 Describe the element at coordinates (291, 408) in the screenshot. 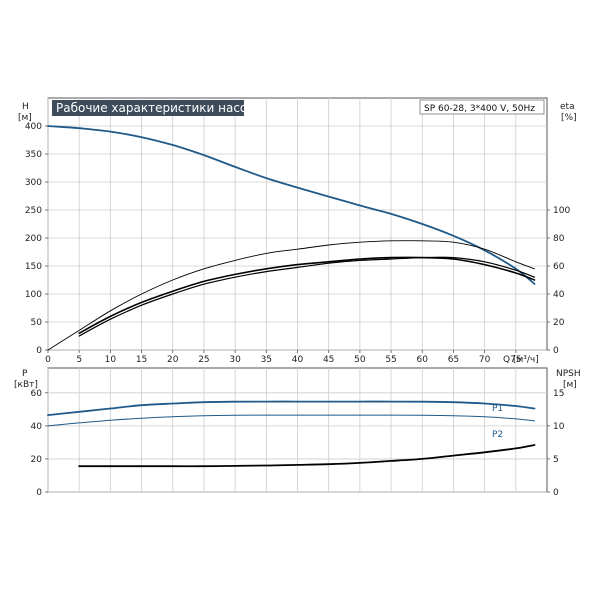

I see `p1-curve` at that location.